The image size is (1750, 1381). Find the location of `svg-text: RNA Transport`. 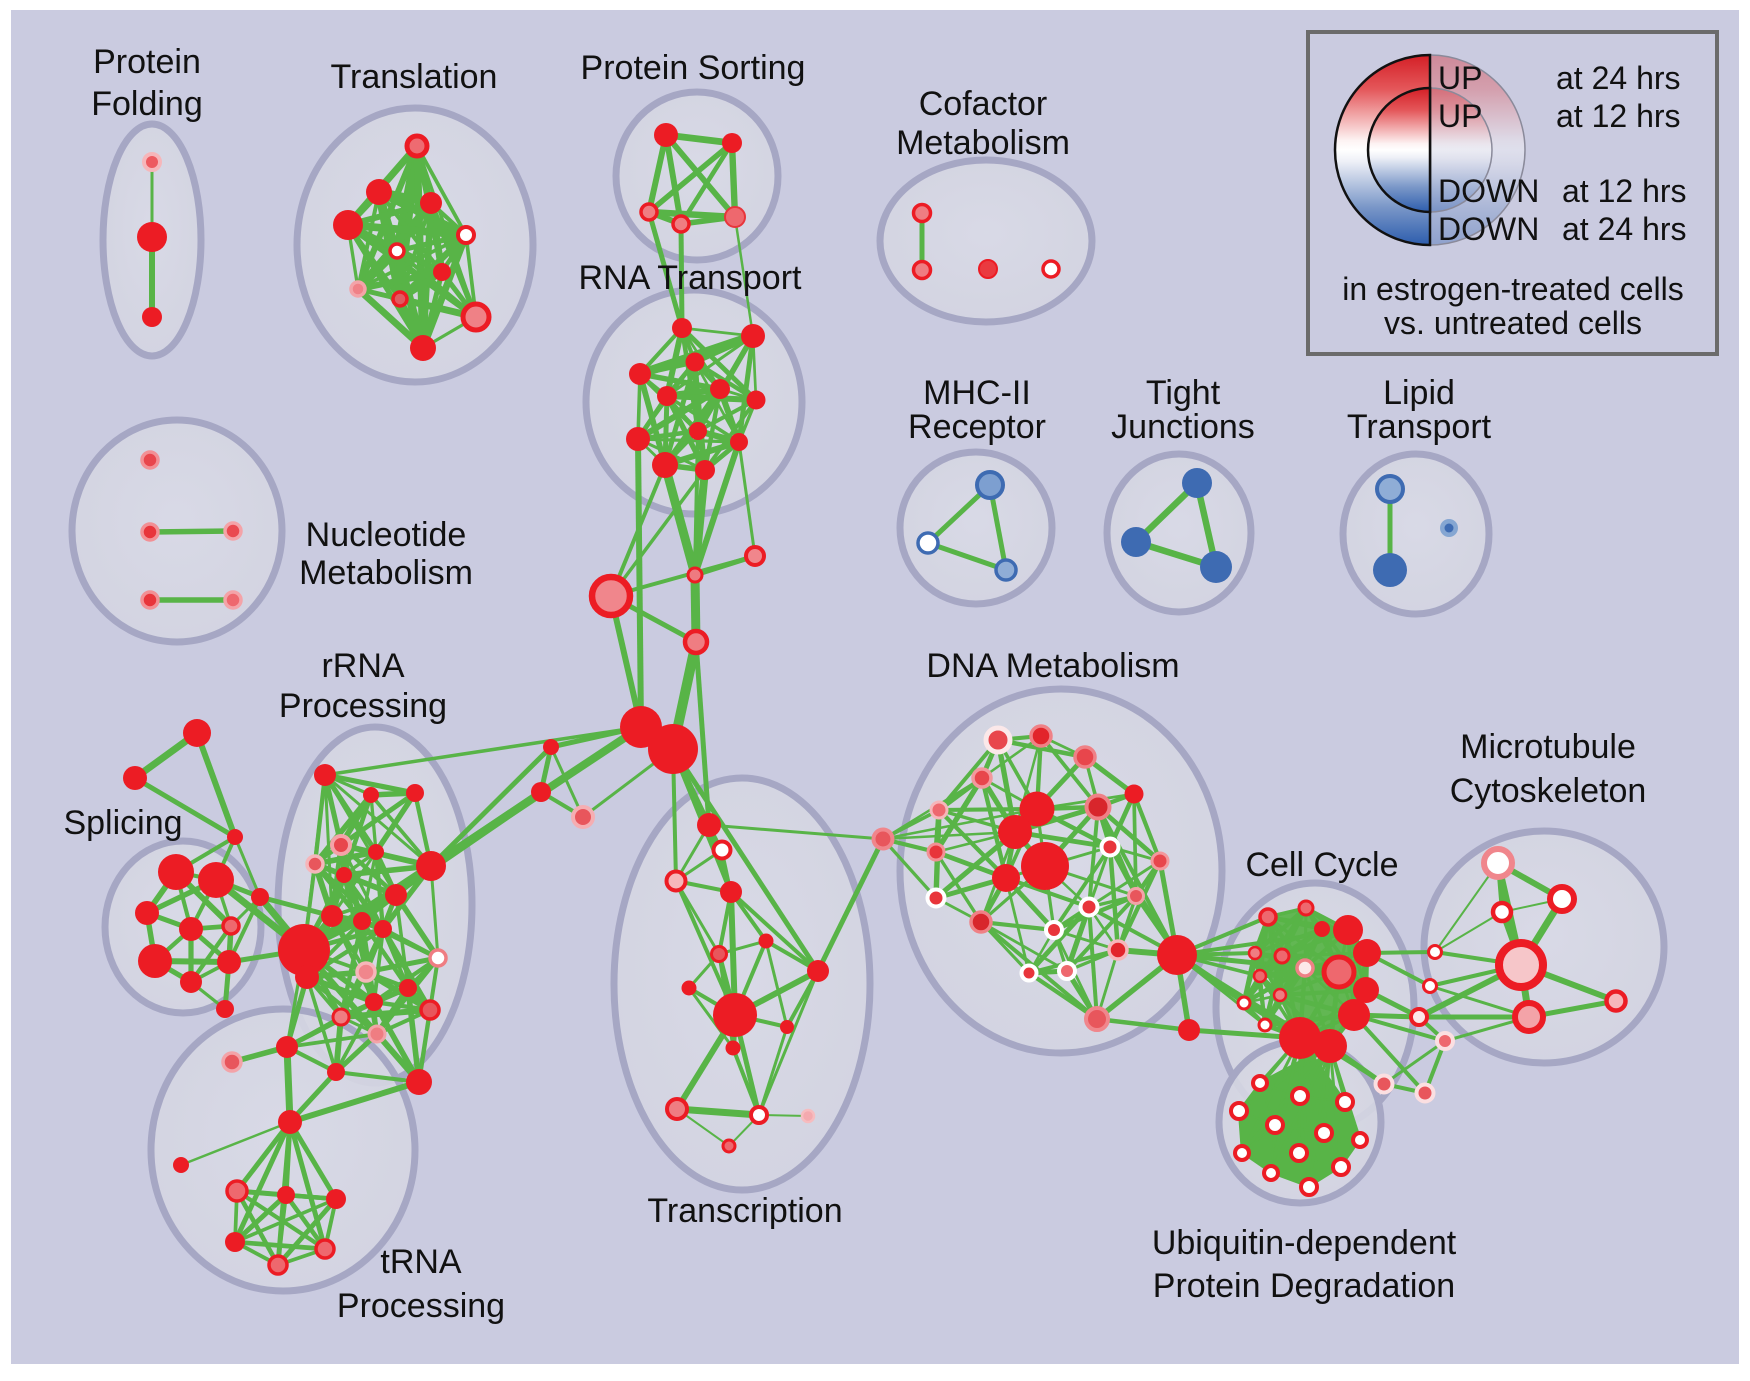

svg-text: RNA Transport is located at coordinates (691, 278).